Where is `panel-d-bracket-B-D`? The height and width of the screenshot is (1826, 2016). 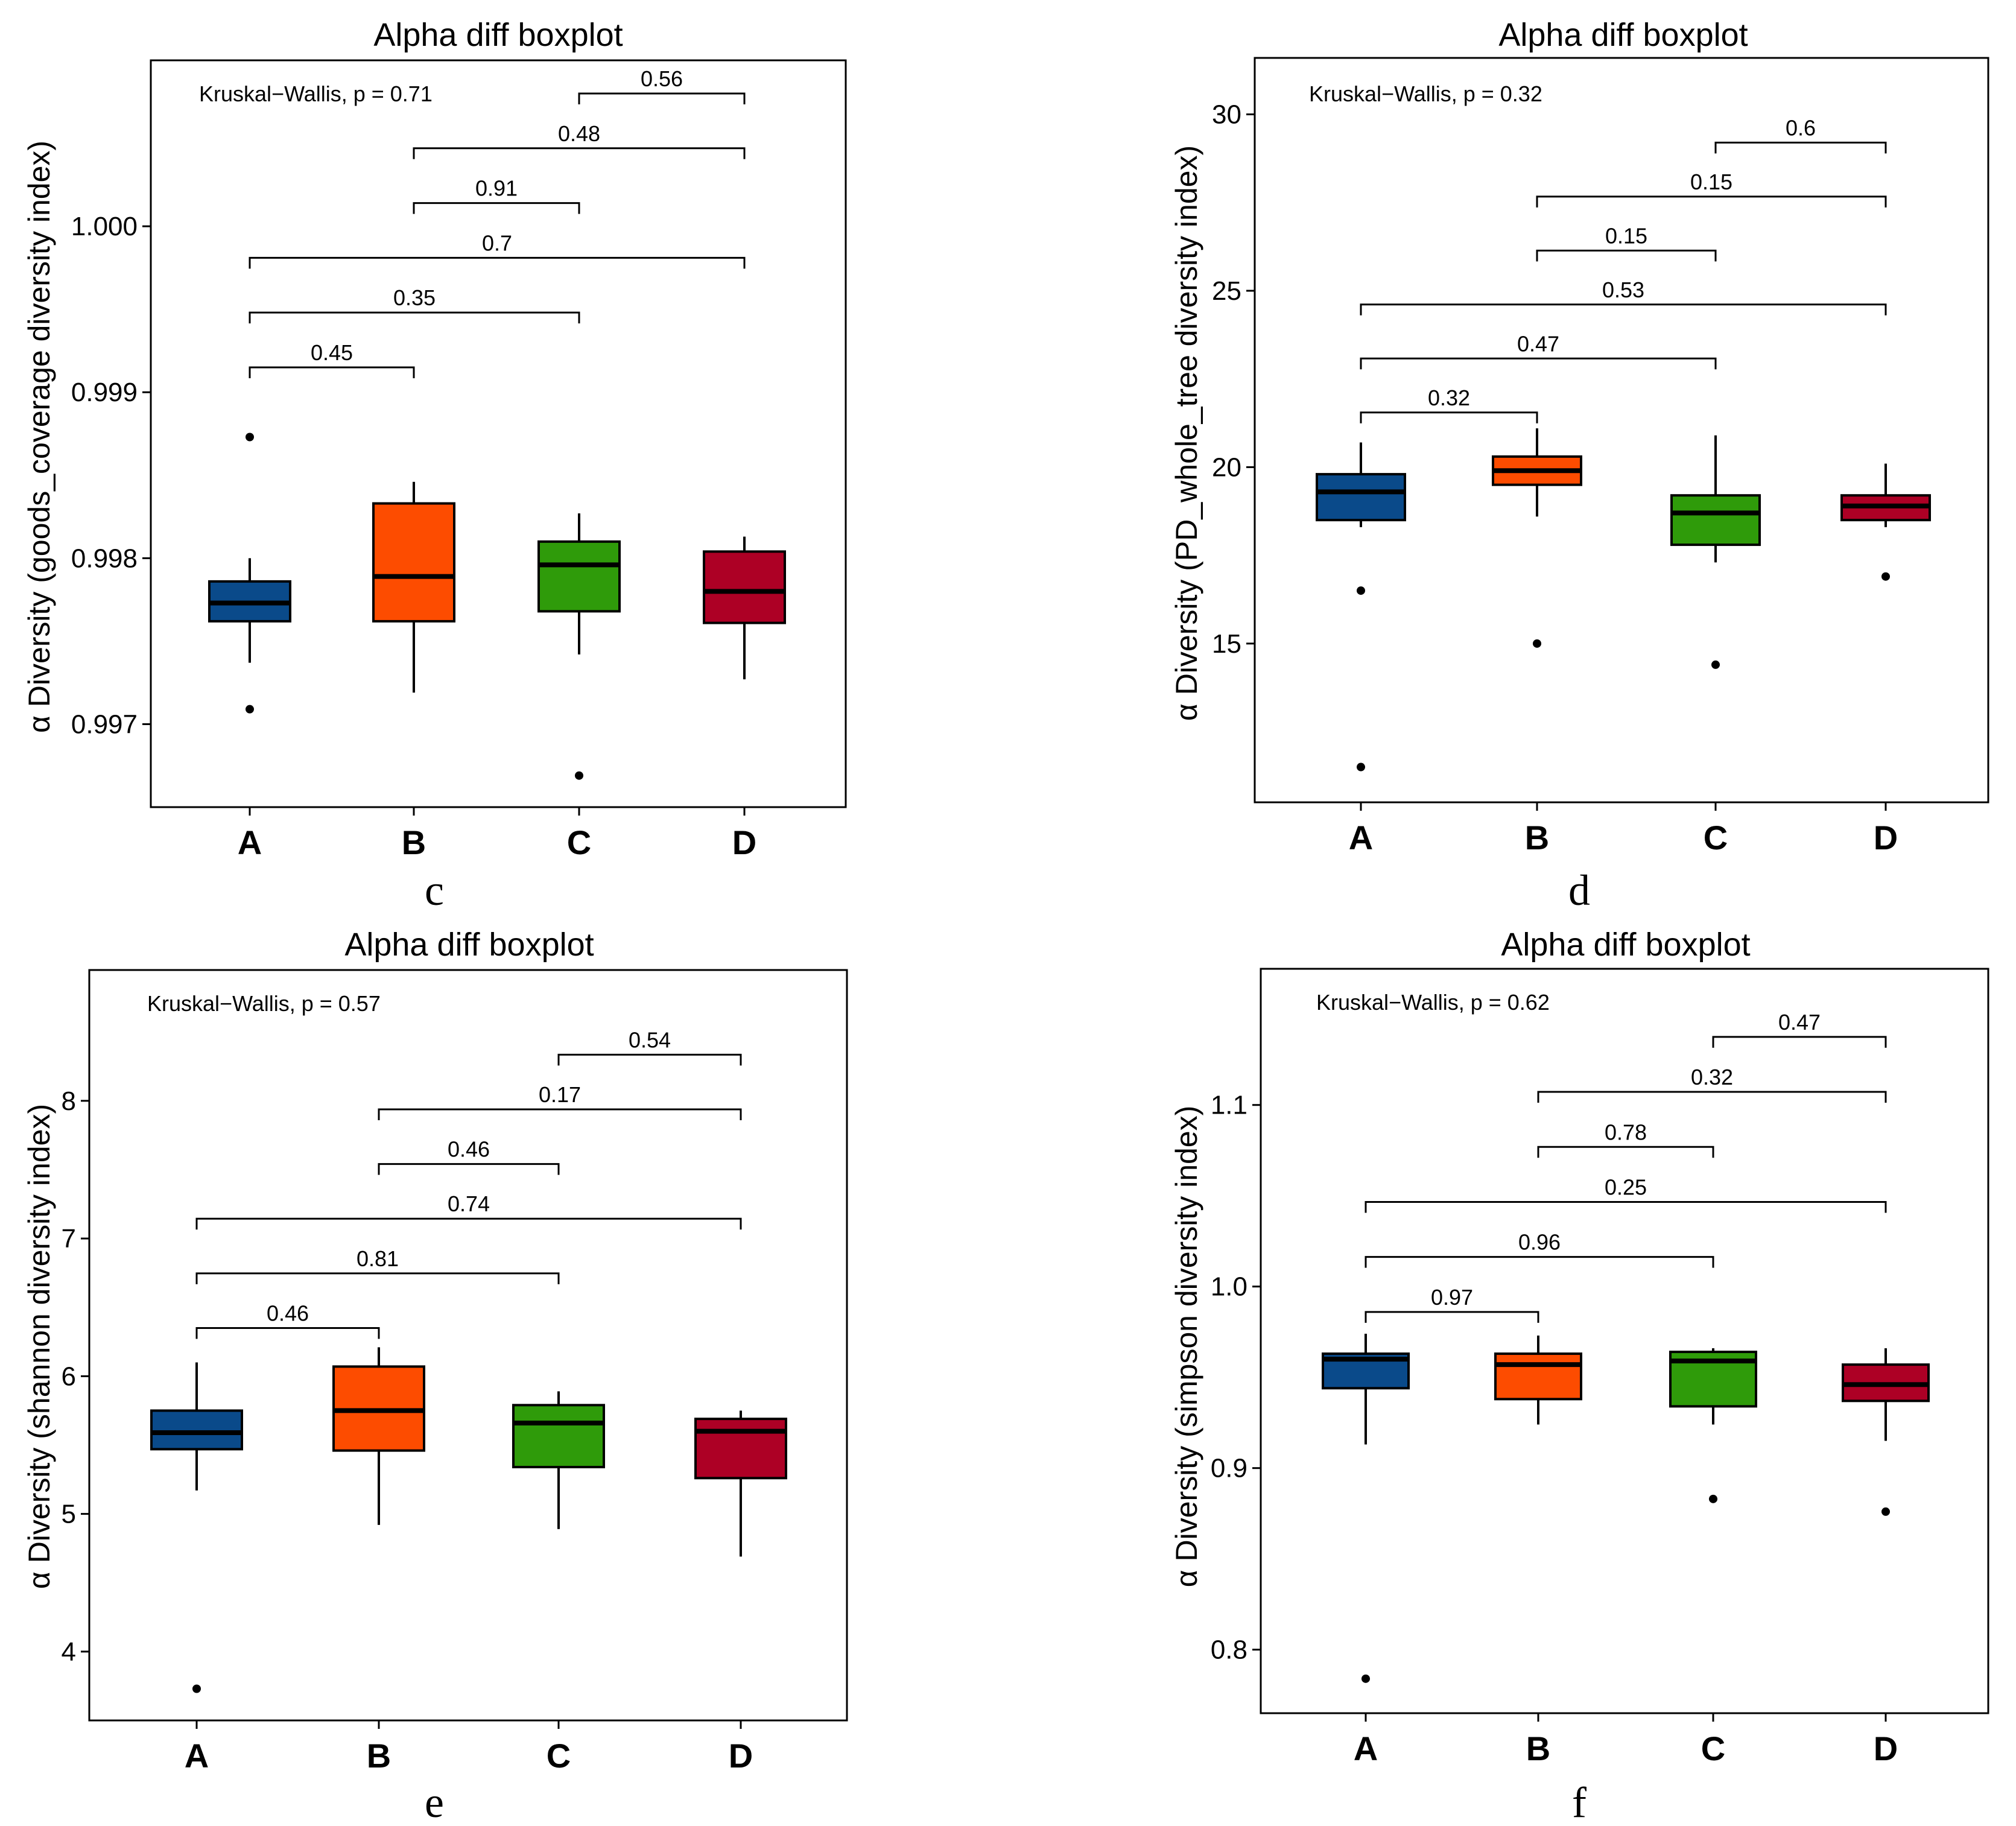 panel-d-bracket-B-D is located at coordinates (1711, 201).